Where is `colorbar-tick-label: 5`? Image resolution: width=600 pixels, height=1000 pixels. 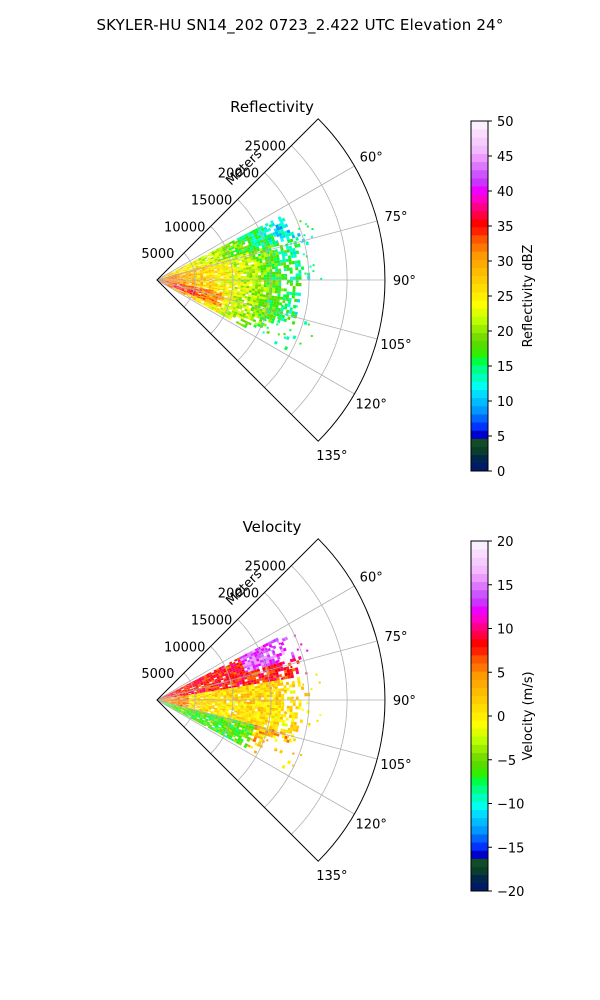
colorbar-tick-label: 5 is located at coordinates (501, 673).